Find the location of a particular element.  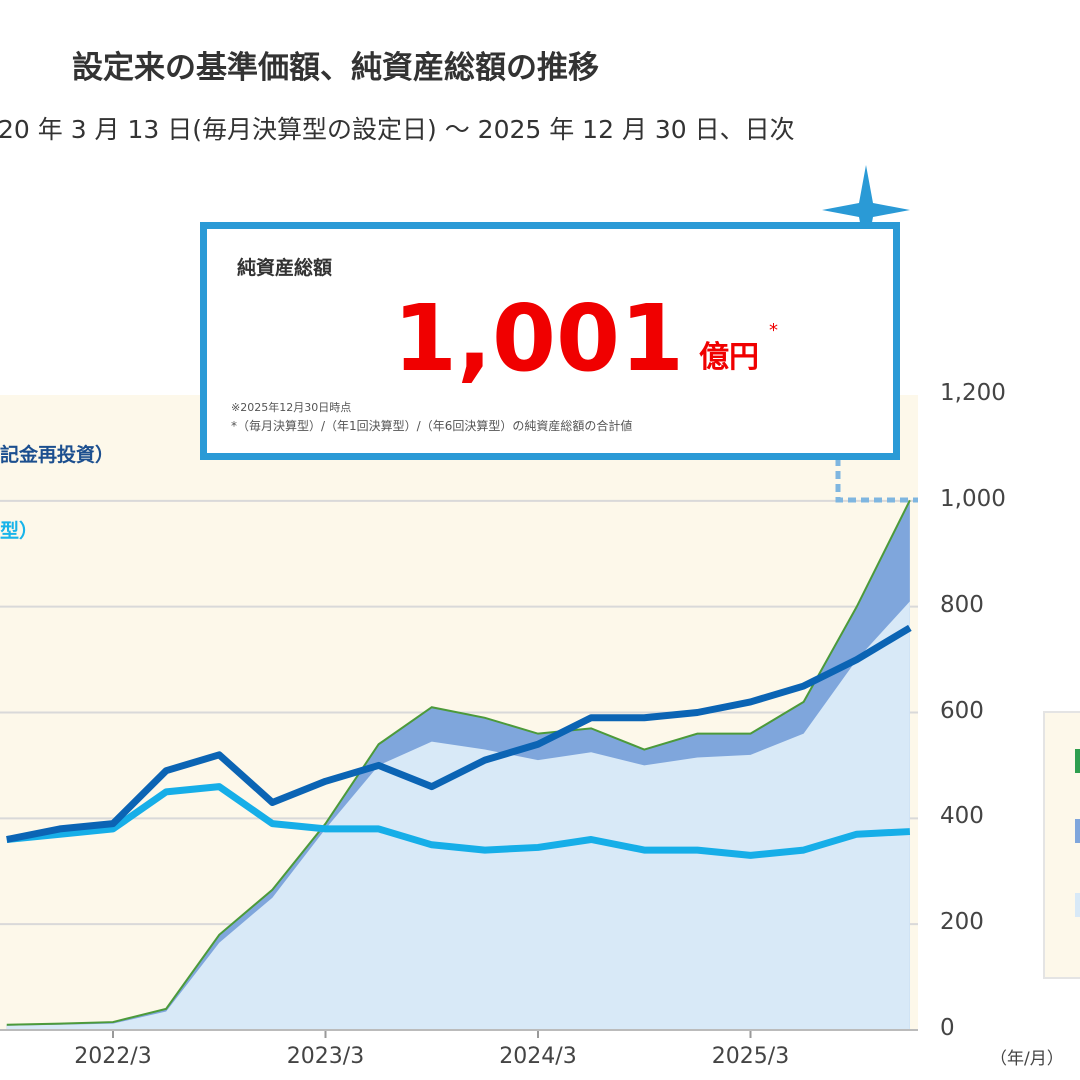

x-tick-label: 2022/3 is located at coordinates (113, 1056).